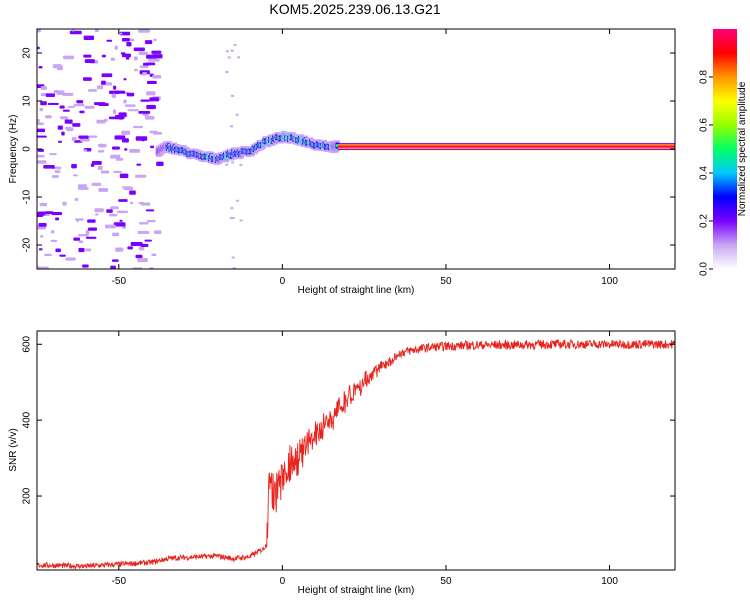 The height and width of the screenshot is (605, 750). I want to click on colorbar-tick-label: 0.4, so click(704, 173).